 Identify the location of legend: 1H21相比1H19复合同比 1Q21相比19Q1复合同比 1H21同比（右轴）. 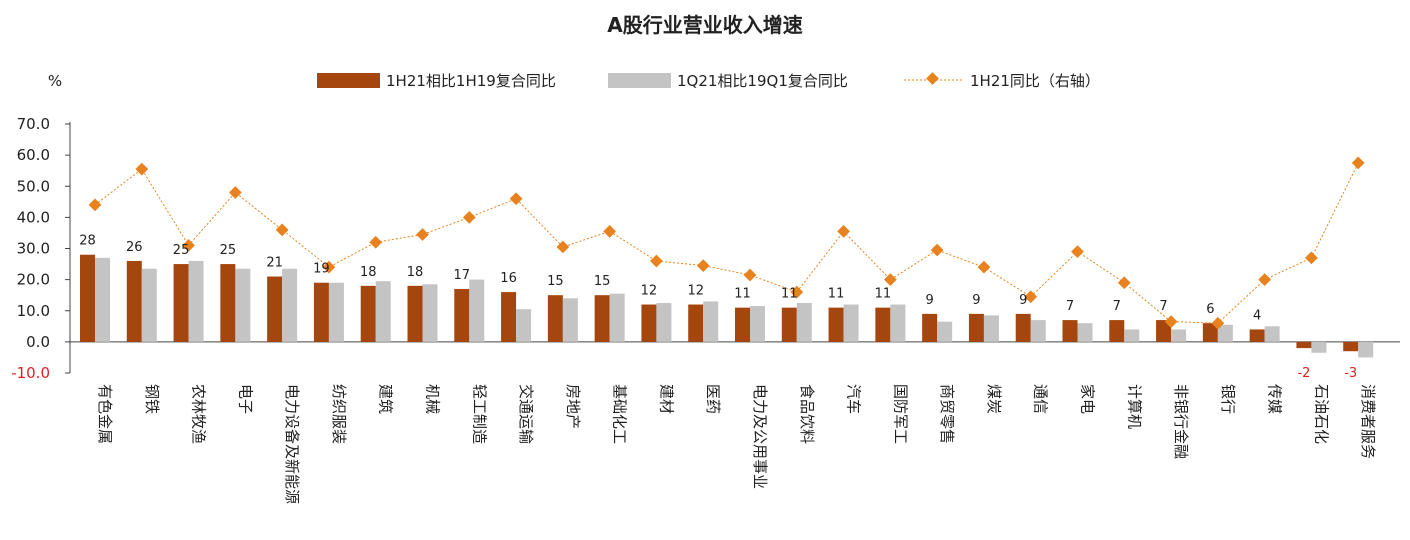
(708, 81).